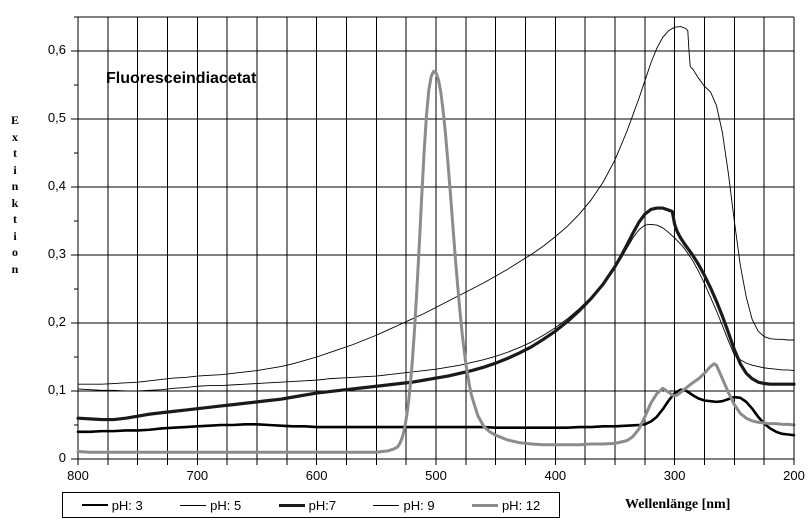  What do you see at coordinates (316, 475) in the screenshot?
I see `x-axis-tick-label: 600` at bounding box center [316, 475].